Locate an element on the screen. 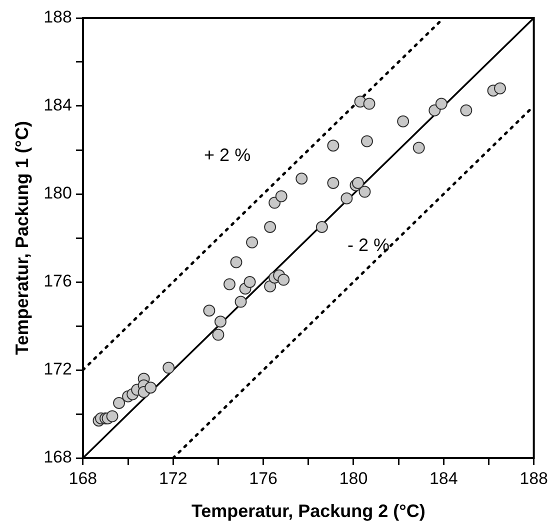 The width and height of the screenshot is (552, 531). x-tick-label: 172 is located at coordinates (173, 478).